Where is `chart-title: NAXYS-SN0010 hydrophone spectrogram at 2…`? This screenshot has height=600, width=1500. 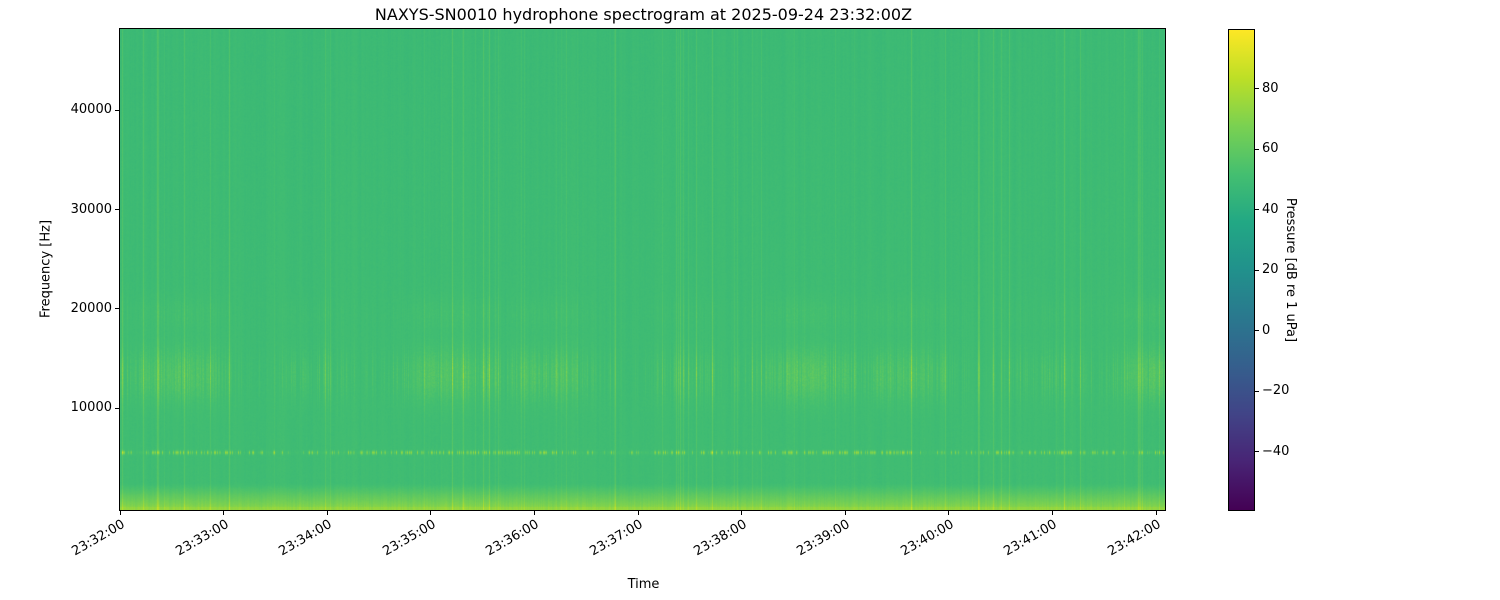
chart-title: NAXYS-SN0010 hydrophone spectrogram at 2… is located at coordinates (643, 14).